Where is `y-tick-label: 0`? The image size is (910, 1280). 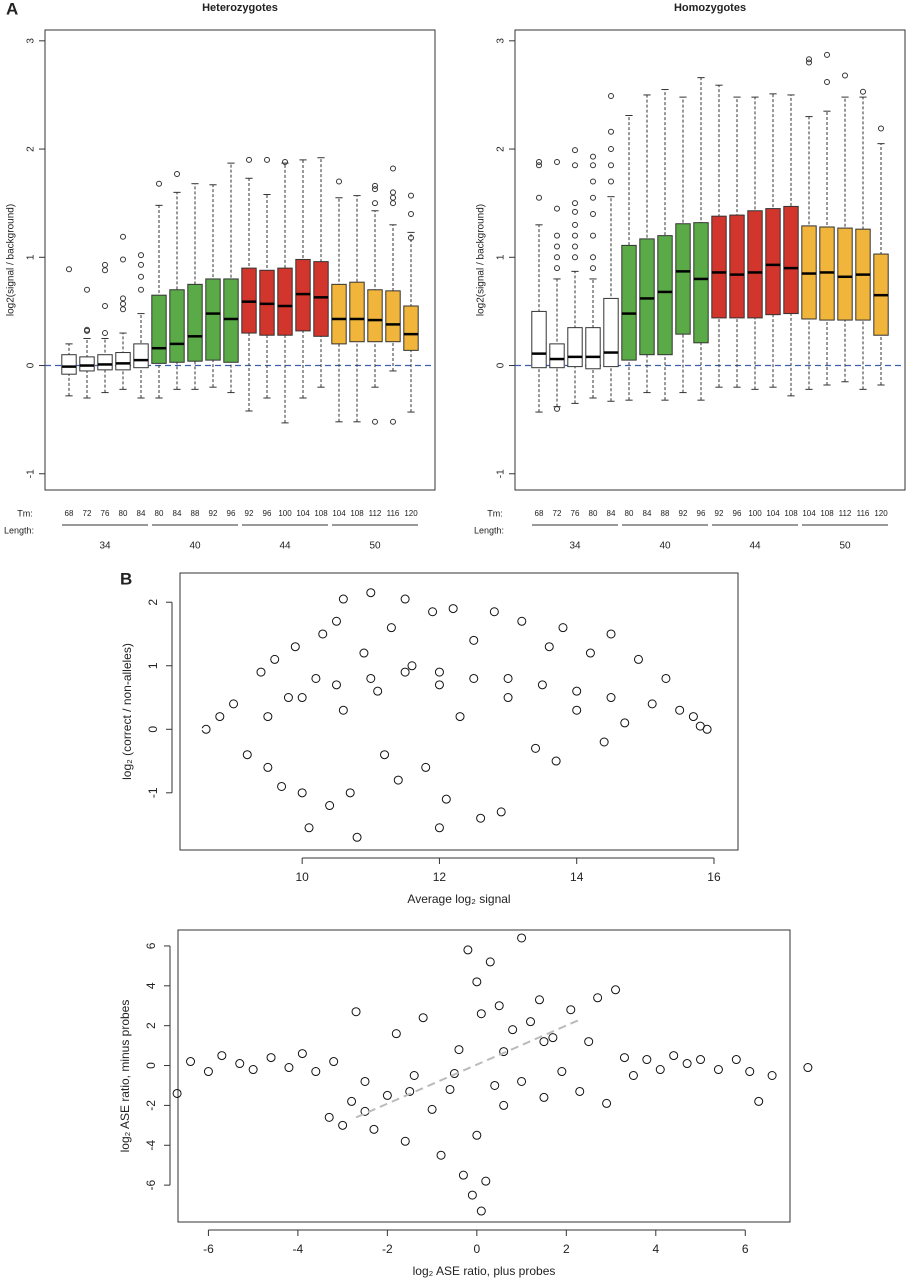
y-tick-label: 0 is located at coordinates (31, 365).